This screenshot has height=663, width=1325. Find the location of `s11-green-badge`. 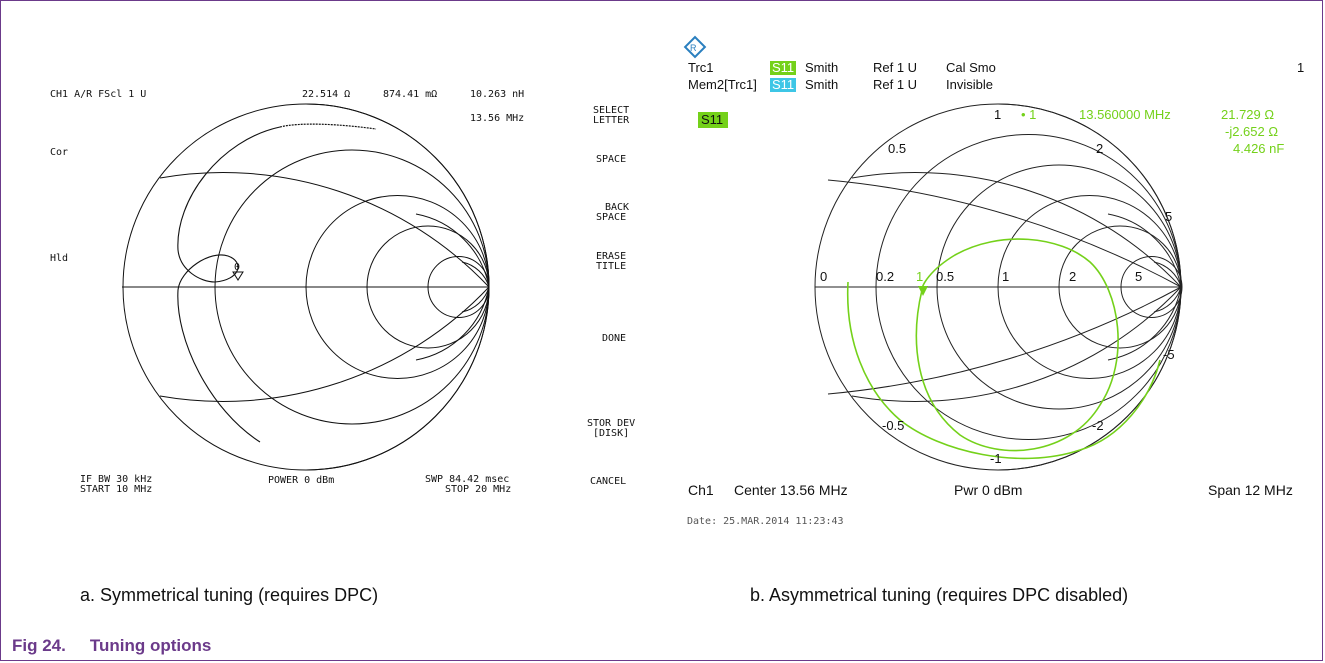

s11-green-badge is located at coordinates (783, 68).